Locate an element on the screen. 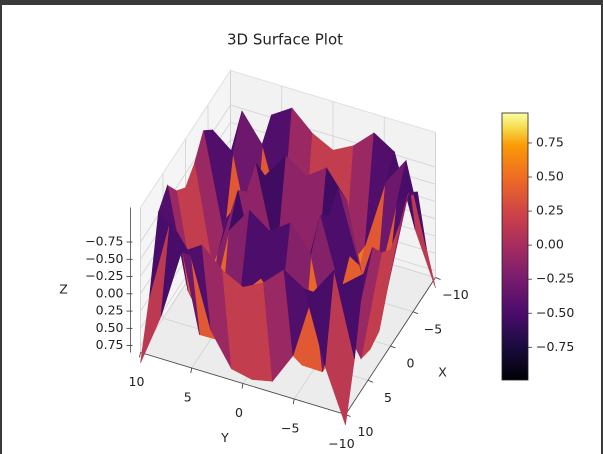  x-tick-label: −5 is located at coordinates (433, 328).